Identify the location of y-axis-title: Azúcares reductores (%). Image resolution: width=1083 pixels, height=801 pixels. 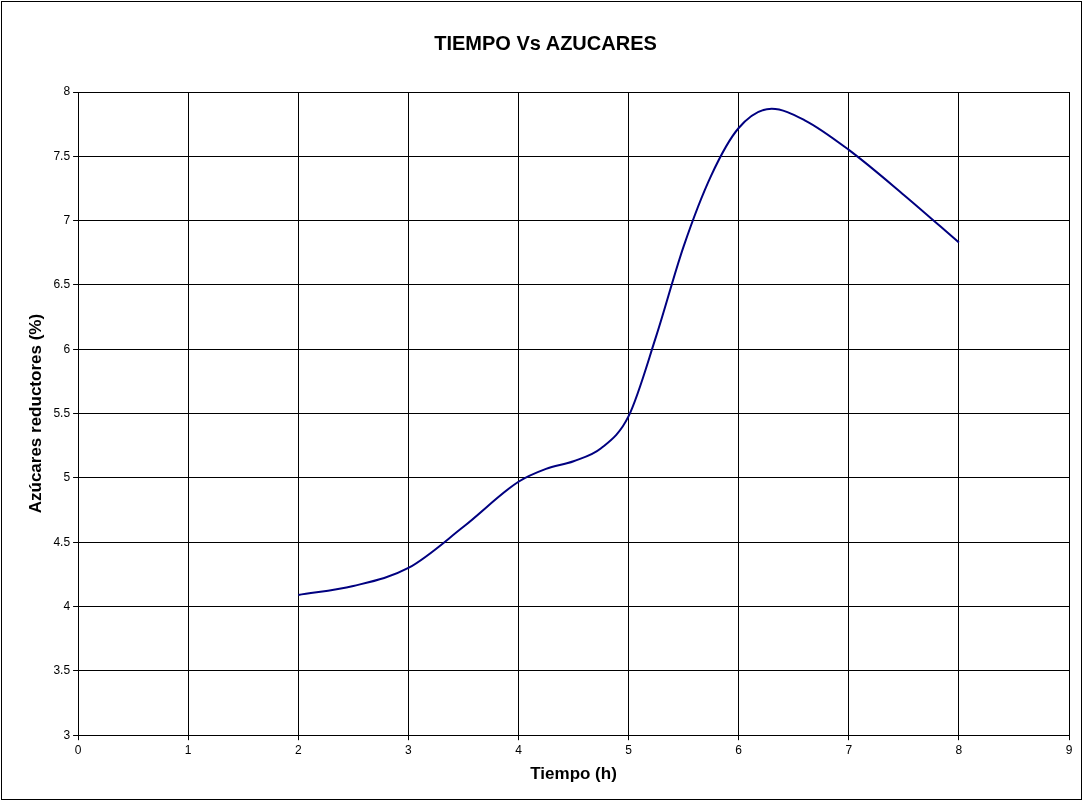
(35, 413).